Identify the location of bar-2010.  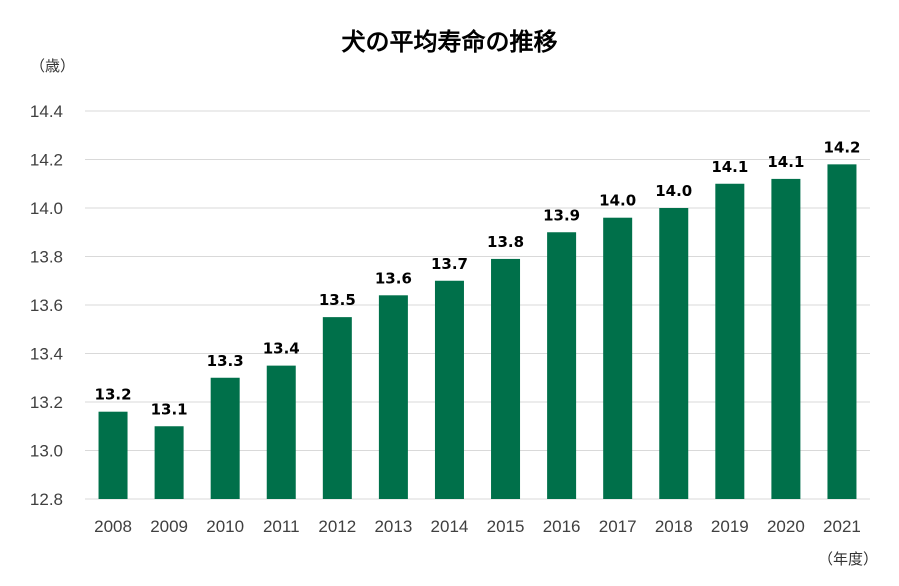
(225, 438).